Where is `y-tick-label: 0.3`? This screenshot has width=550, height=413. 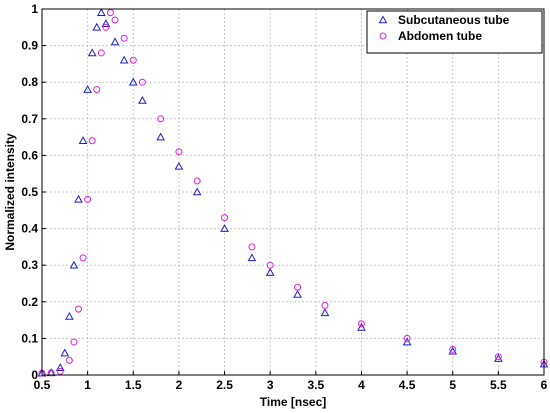 y-tick-label: 0.3 is located at coordinates (29, 265).